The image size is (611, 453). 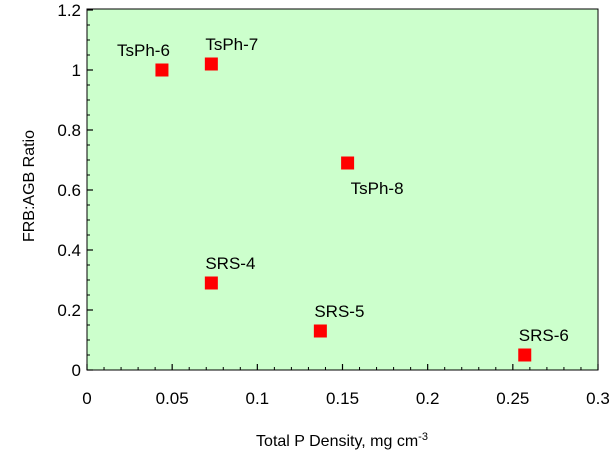 I want to click on data-point-label: TsPh-6, so click(x=143, y=50).